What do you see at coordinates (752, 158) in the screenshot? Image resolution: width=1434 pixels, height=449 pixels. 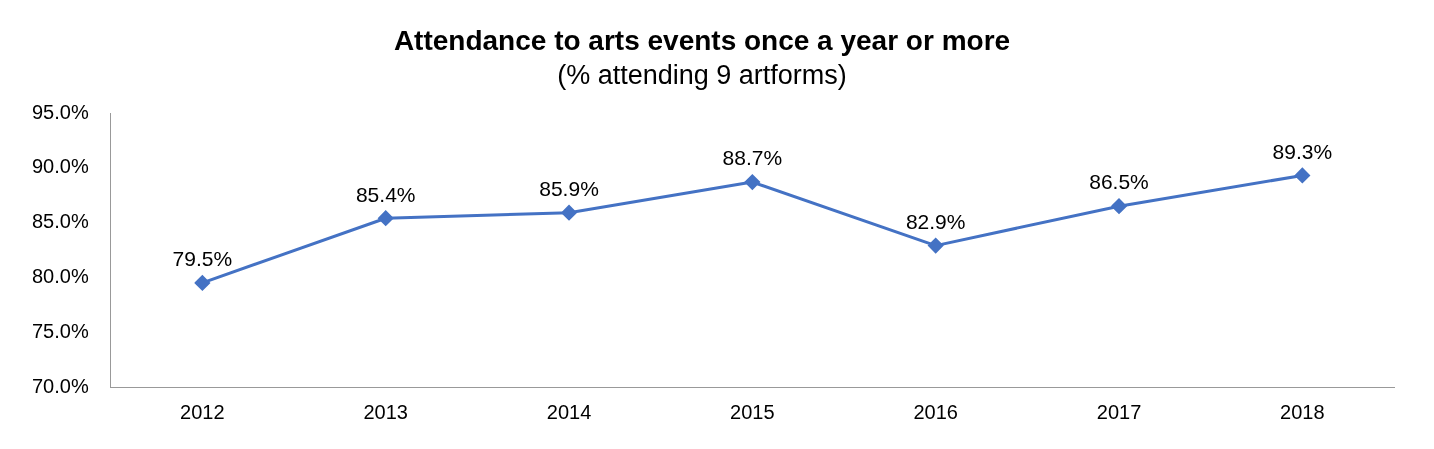 I see `data-label: 88.7%` at bounding box center [752, 158].